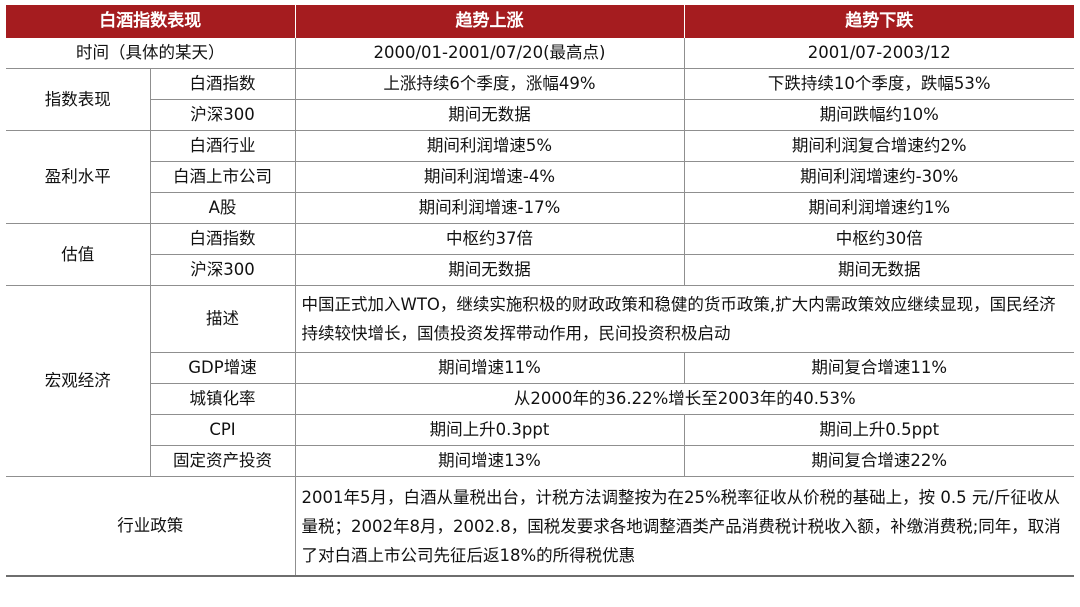 Image resolution: width=1080 pixels, height=607 pixels. What do you see at coordinates (878, 21) in the screenshot?
I see `header-trend-down: 趋势下跌` at bounding box center [878, 21].